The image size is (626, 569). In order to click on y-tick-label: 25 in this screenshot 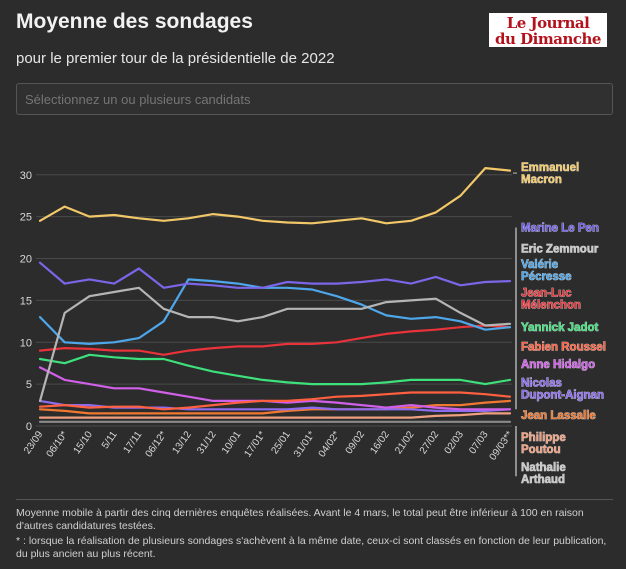, I will do `click(26, 218)`.